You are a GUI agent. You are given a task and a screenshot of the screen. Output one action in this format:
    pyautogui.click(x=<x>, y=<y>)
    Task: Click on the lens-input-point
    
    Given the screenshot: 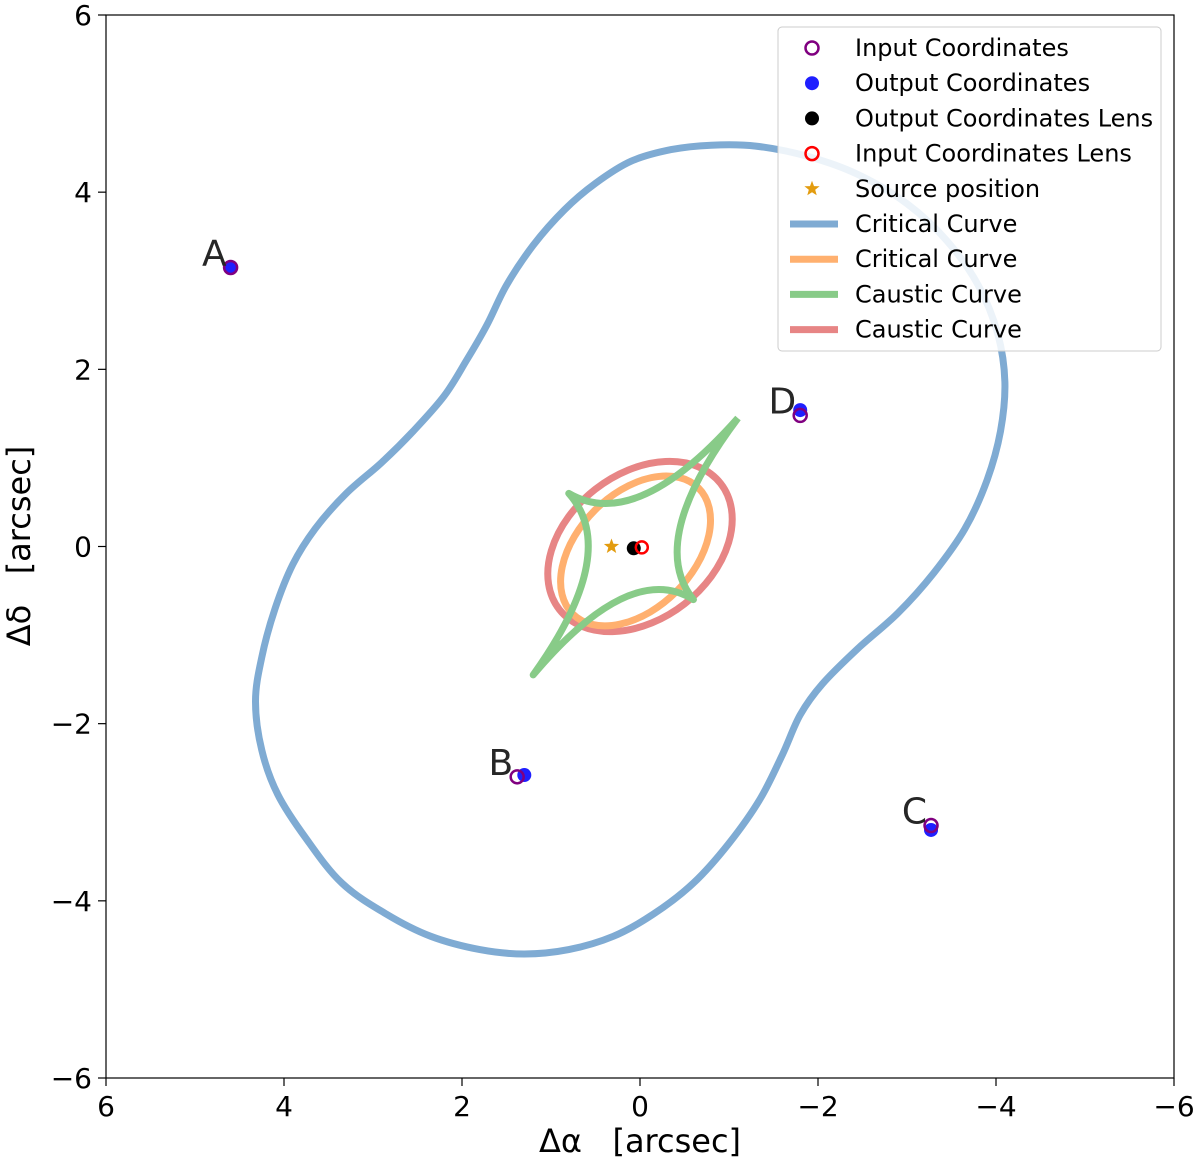 What is the action you would take?
    pyautogui.click(x=642, y=547)
    